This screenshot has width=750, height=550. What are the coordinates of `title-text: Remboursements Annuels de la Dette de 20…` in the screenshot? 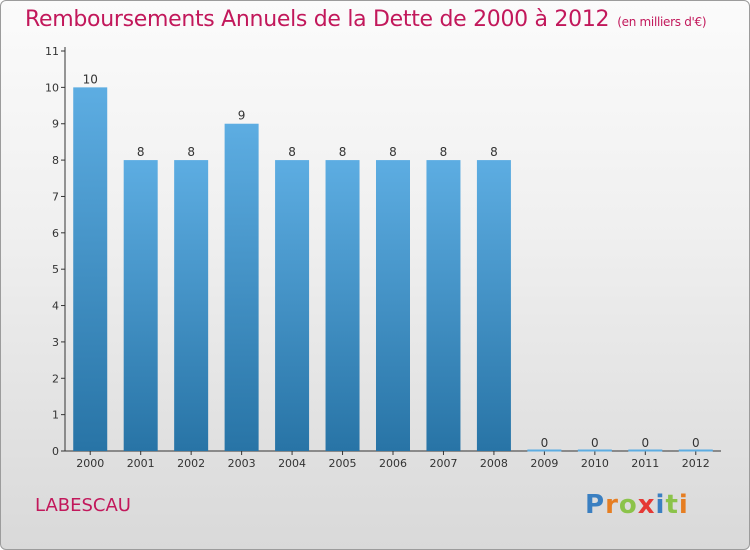 It's located at (317, 19).